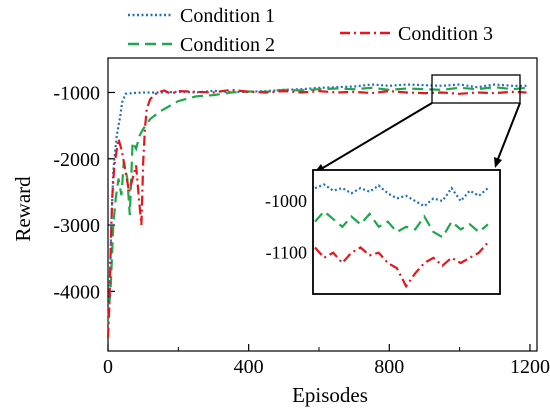 Image resolution: width=550 pixels, height=415 pixels. What do you see at coordinates (76, 292) in the screenshot?
I see `y-tick-label: -4000` at bounding box center [76, 292].